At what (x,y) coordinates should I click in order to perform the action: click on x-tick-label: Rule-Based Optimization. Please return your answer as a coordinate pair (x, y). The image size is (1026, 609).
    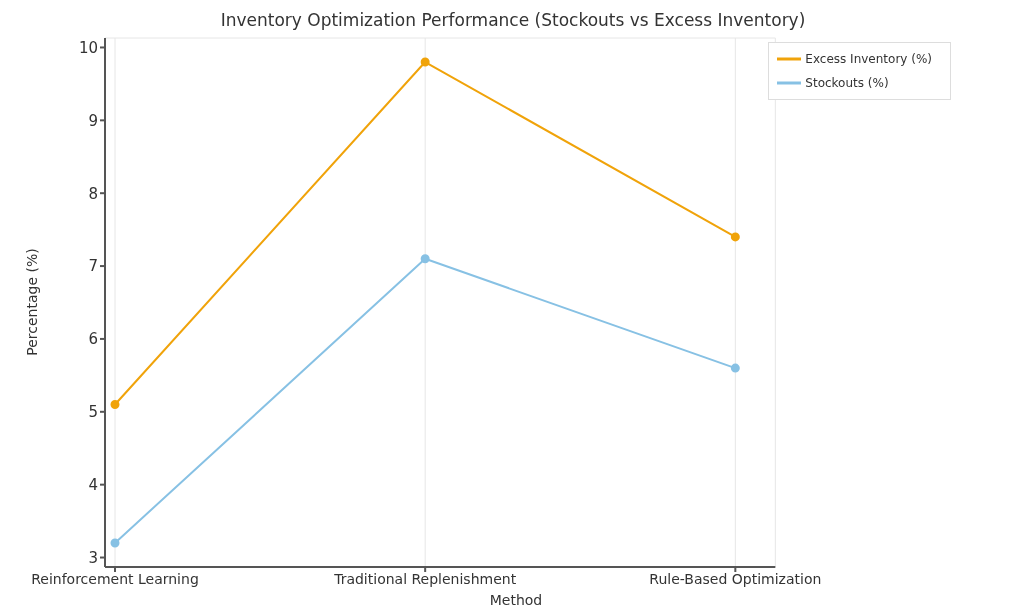
    Looking at the image, I should click on (735, 578).